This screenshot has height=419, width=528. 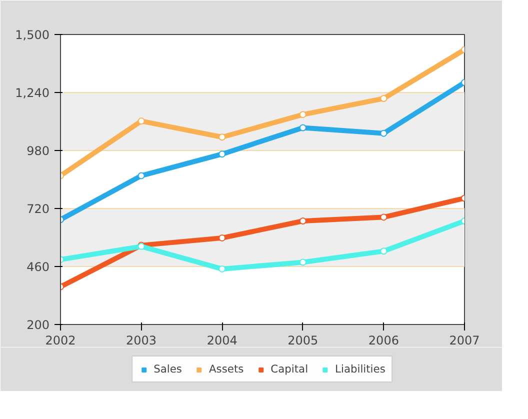 I want to click on x-tick-label: 2006, so click(x=383, y=341).